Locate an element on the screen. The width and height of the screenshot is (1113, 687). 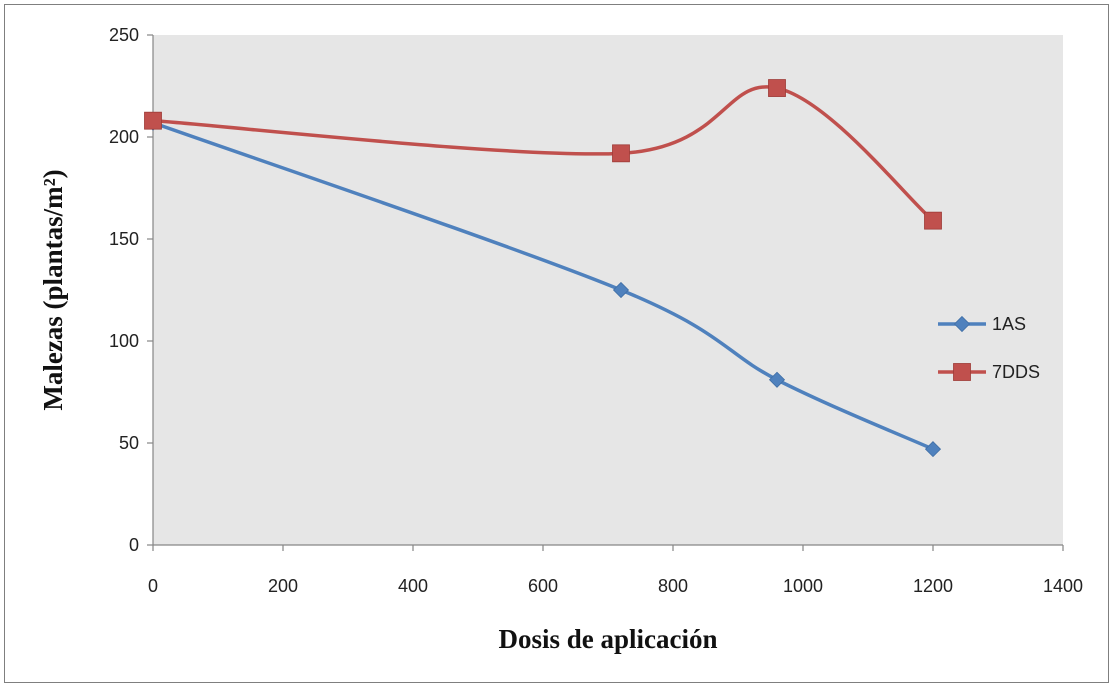
y-tick-label: 250 is located at coordinates (124, 35).